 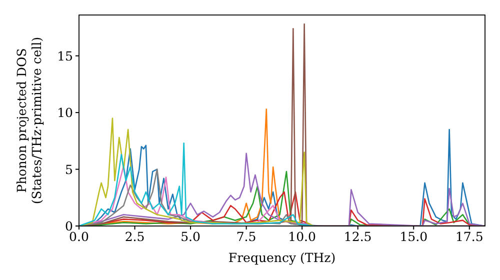 I want to click on x-tick-label: 2.5, so click(x=134, y=236).